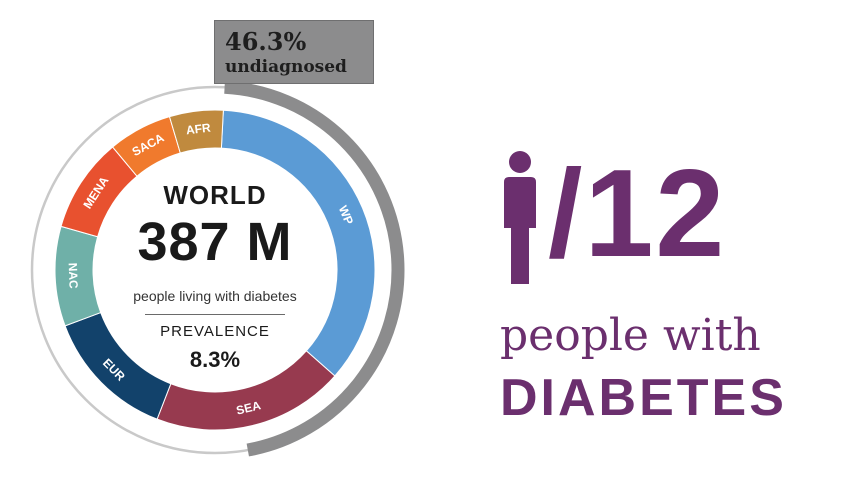  I want to click on segment-label-afr: AFR, so click(198, 129).